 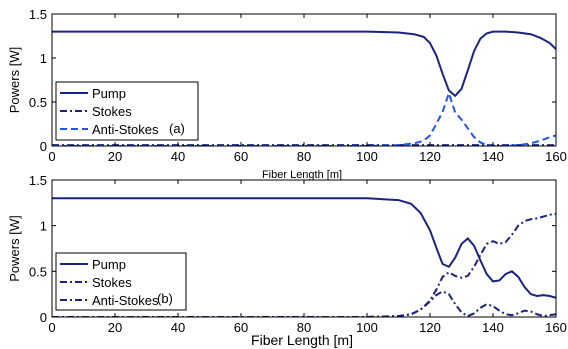 I want to click on legend: Pump Stokes Anti-Stokes (a), so click(x=127, y=111).